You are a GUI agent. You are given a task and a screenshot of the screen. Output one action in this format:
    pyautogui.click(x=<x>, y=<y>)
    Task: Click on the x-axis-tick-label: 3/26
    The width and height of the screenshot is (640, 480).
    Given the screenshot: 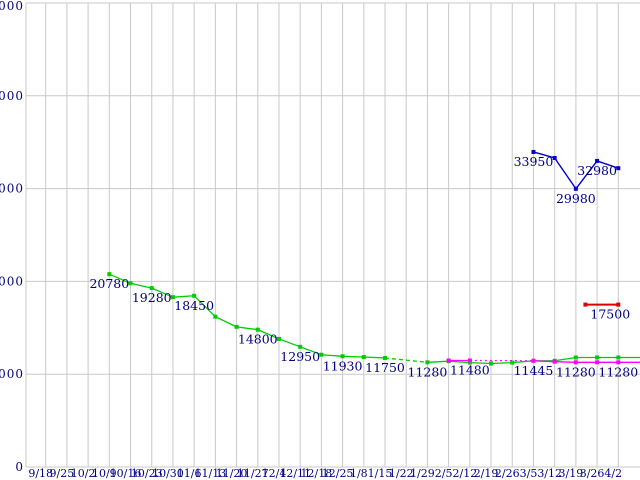 What is the action you would take?
    pyautogui.click(x=592, y=473)
    